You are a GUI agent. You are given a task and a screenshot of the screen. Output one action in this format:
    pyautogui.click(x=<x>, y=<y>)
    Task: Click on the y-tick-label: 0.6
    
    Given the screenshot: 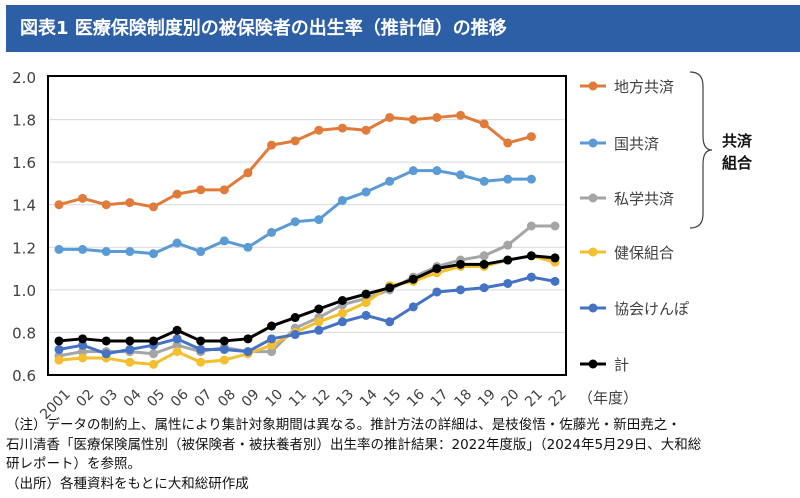 What is the action you would take?
    pyautogui.click(x=24, y=376)
    